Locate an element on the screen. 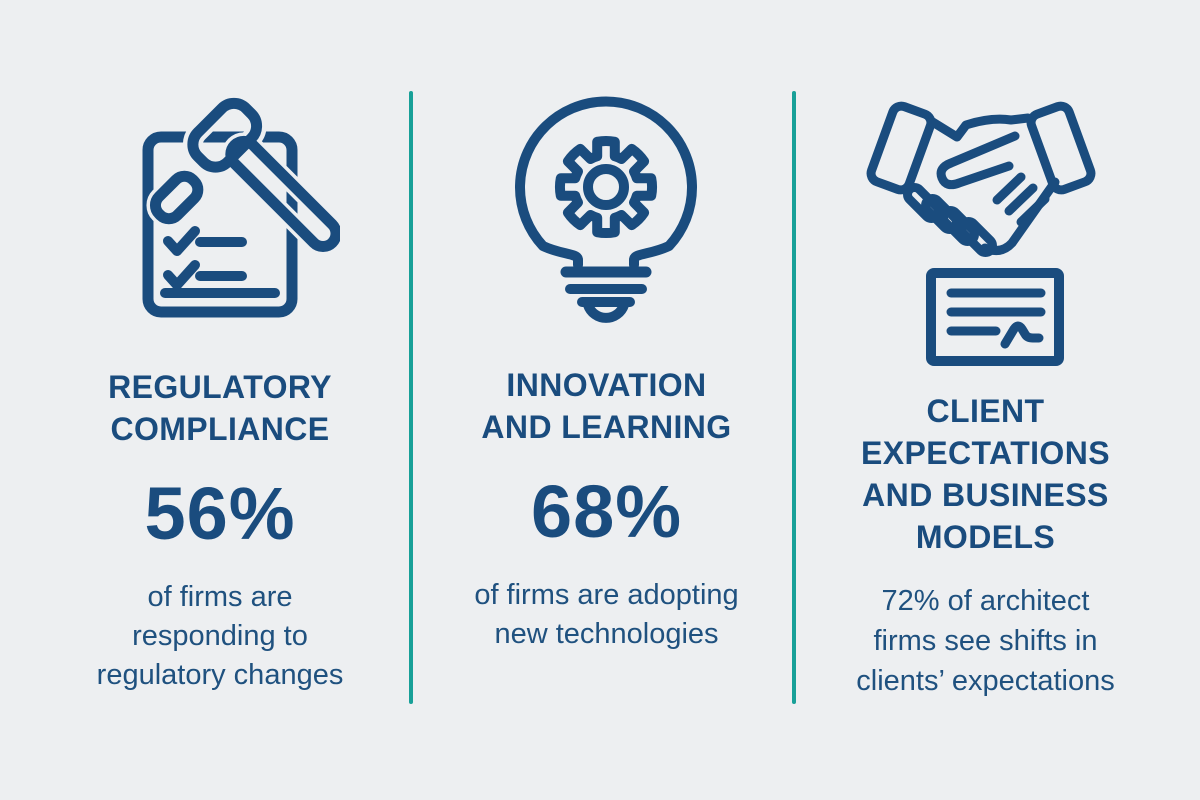 The height and width of the screenshot is (800, 1200). column-title: INNOVATION AND LEARNING is located at coordinates (606, 406).